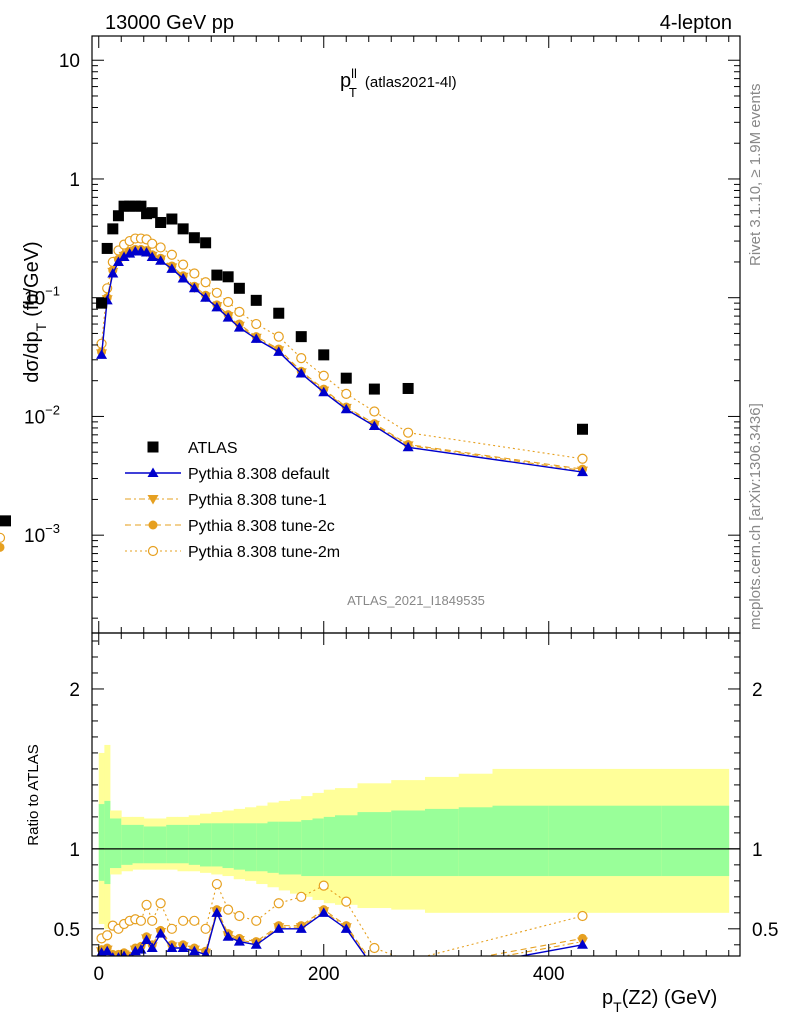 The image size is (786, 1024). I want to click on y-tick-label-exp: −1, so click(52, 291).